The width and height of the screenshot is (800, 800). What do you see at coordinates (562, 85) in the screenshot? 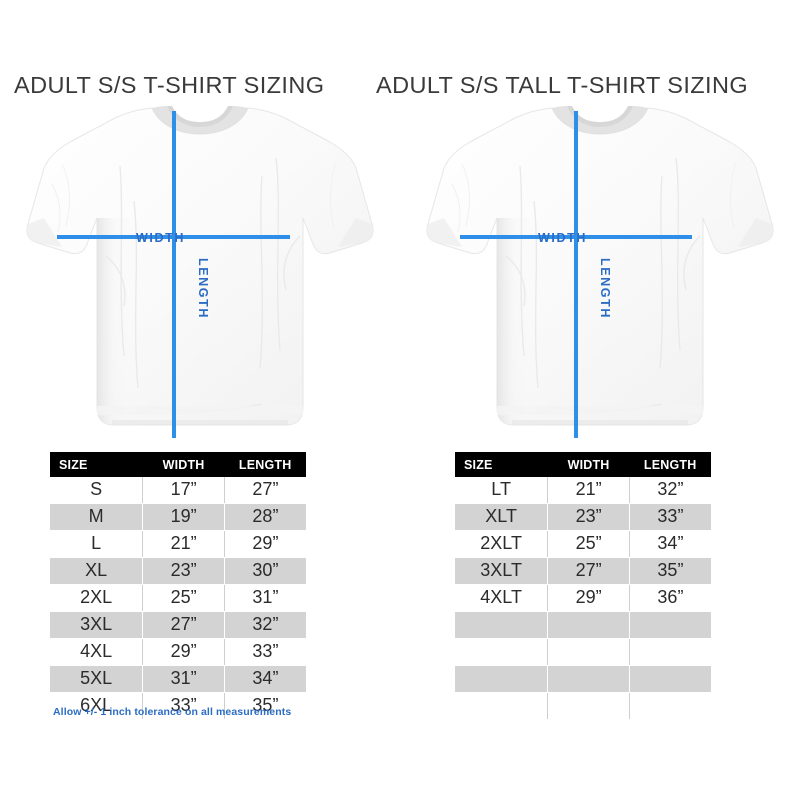
I see `title-adult-ss-tall: ADULT S/S TALL T-SHIRT SIZING` at bounding box center [562, 85].